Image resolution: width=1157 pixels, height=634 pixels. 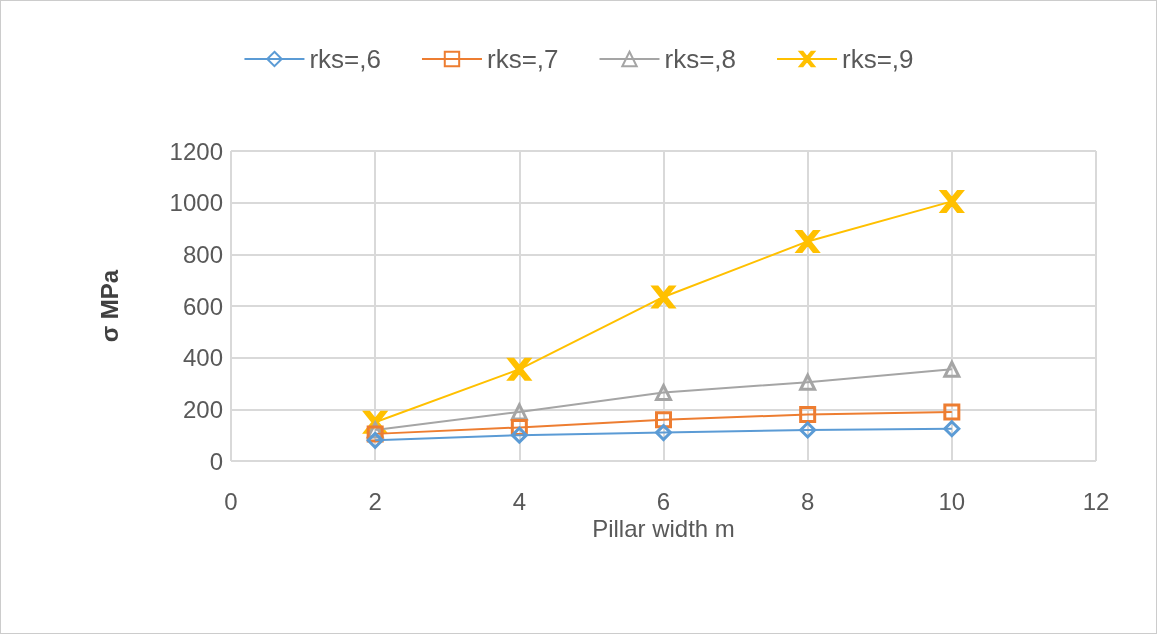 What do you see at coordinates (109, 306) in the screenshot?
I see `y-axis-title: σ MPa` at bounding box center [109, 306].